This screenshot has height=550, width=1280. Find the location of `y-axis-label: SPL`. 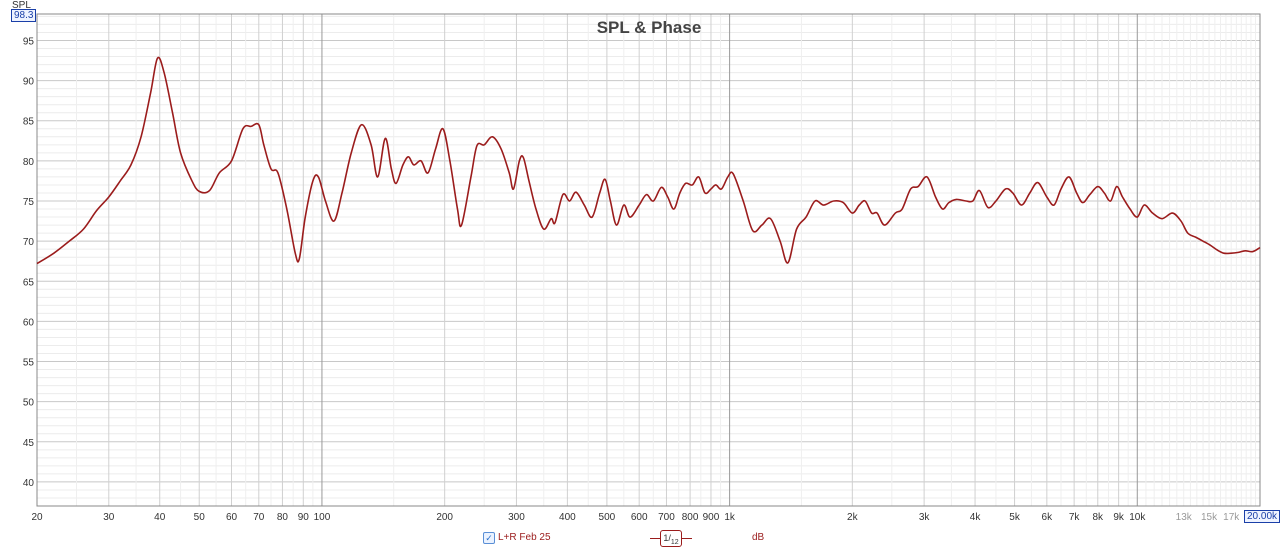

y-axis-label: SPL is located at coordinates (21, 5).